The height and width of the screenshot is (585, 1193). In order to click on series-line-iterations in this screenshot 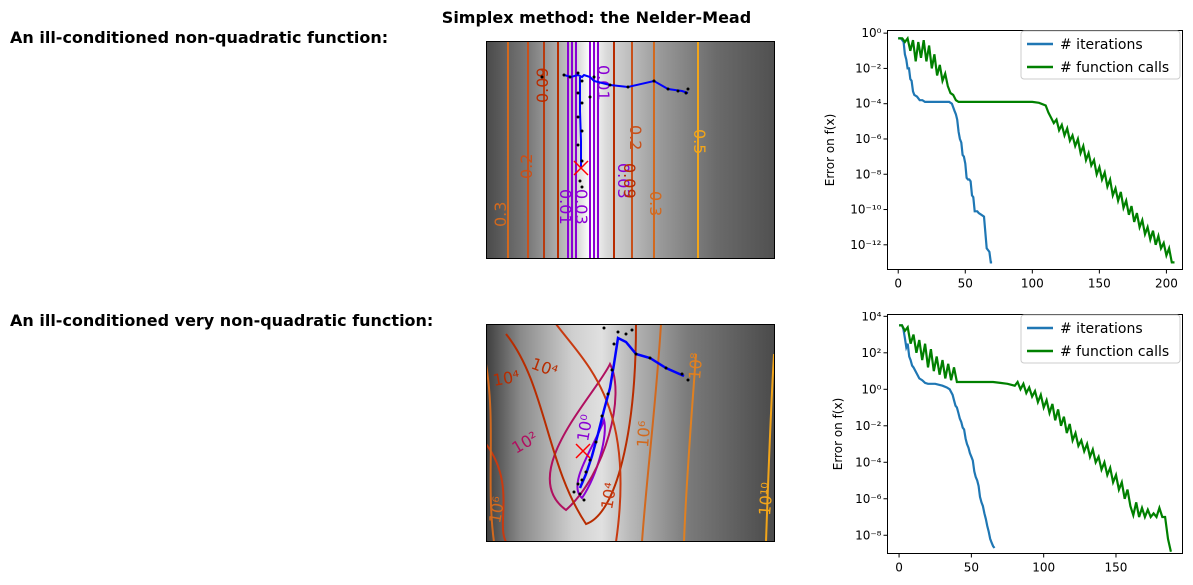, I will do `click(947, 436)`.